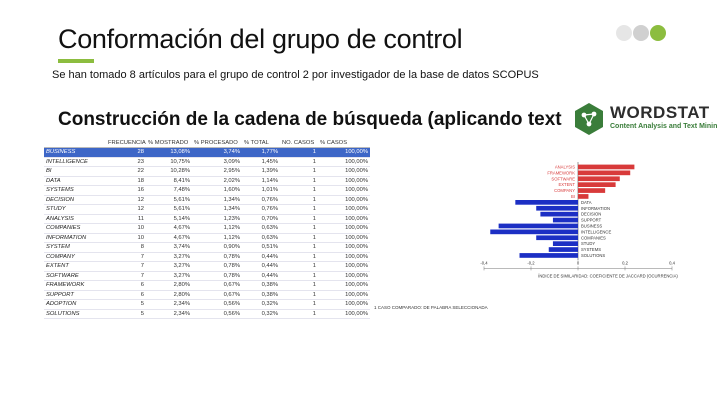 Image resolution: width=720 pixels, height=405 pixels. Describe the element at coordinates (261, 304) in the screenshot. I see `value-cell: 0,32%` at that location.